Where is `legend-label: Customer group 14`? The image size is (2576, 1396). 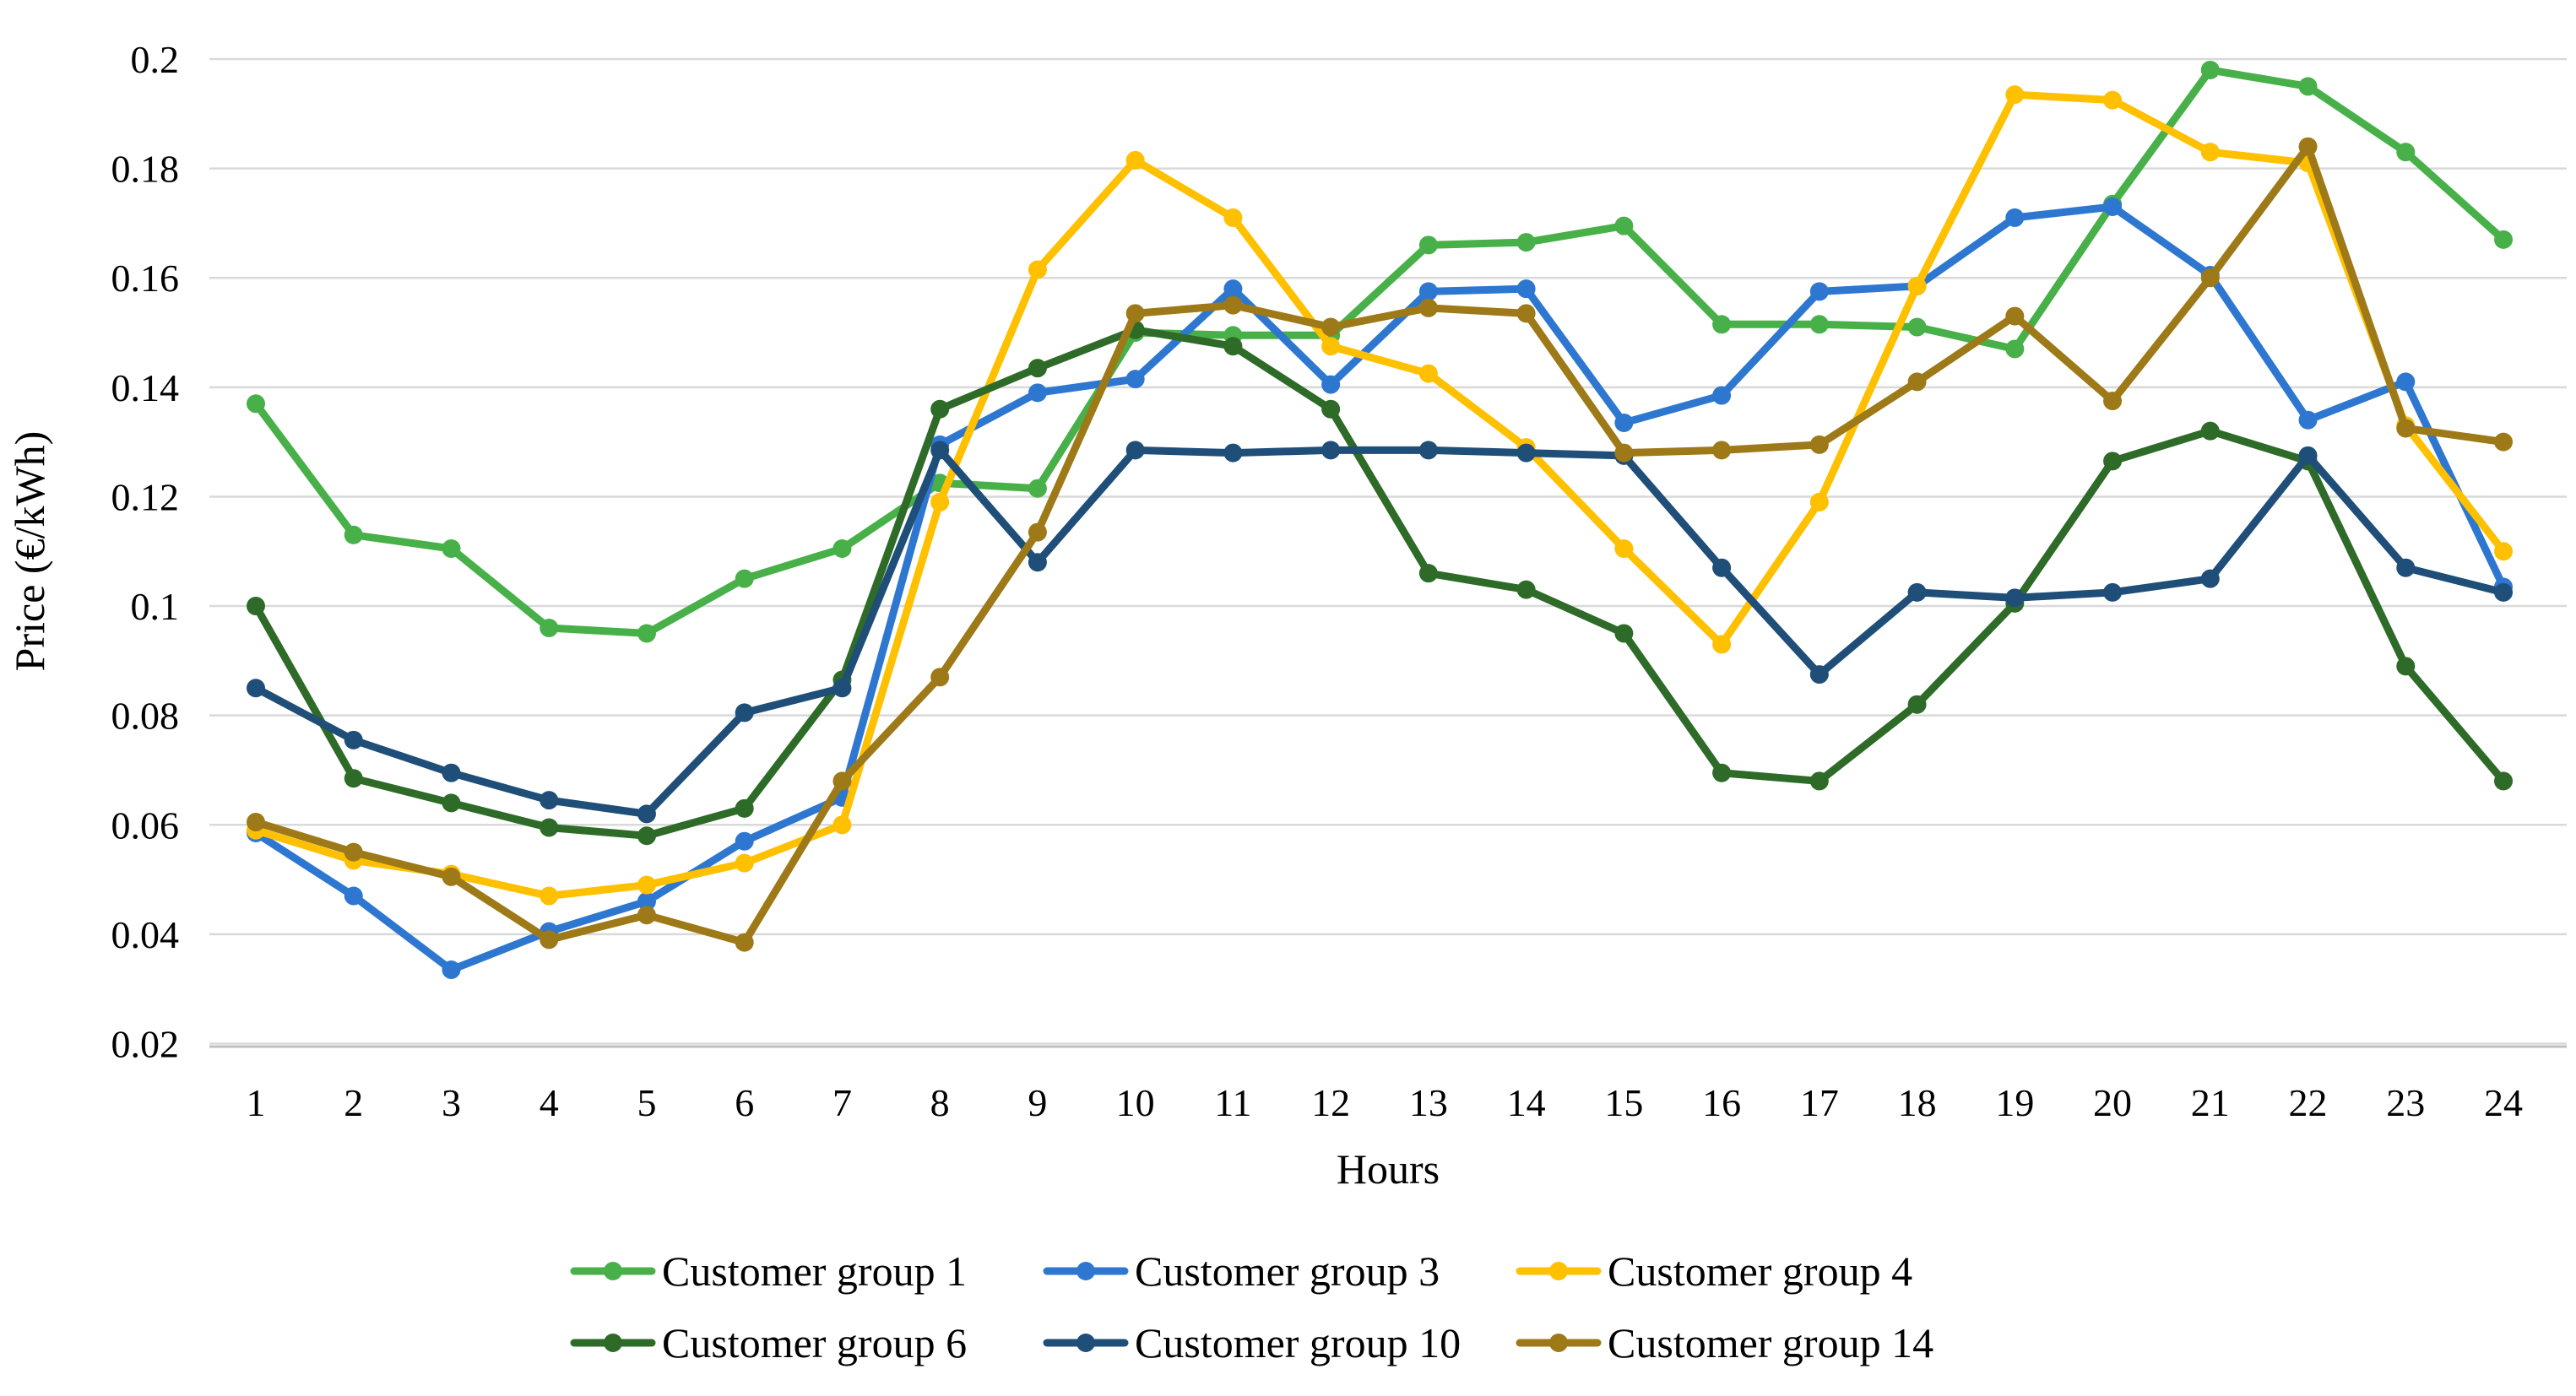
legend-label: Customer group 14 is located at coordinates (1771, 1342).